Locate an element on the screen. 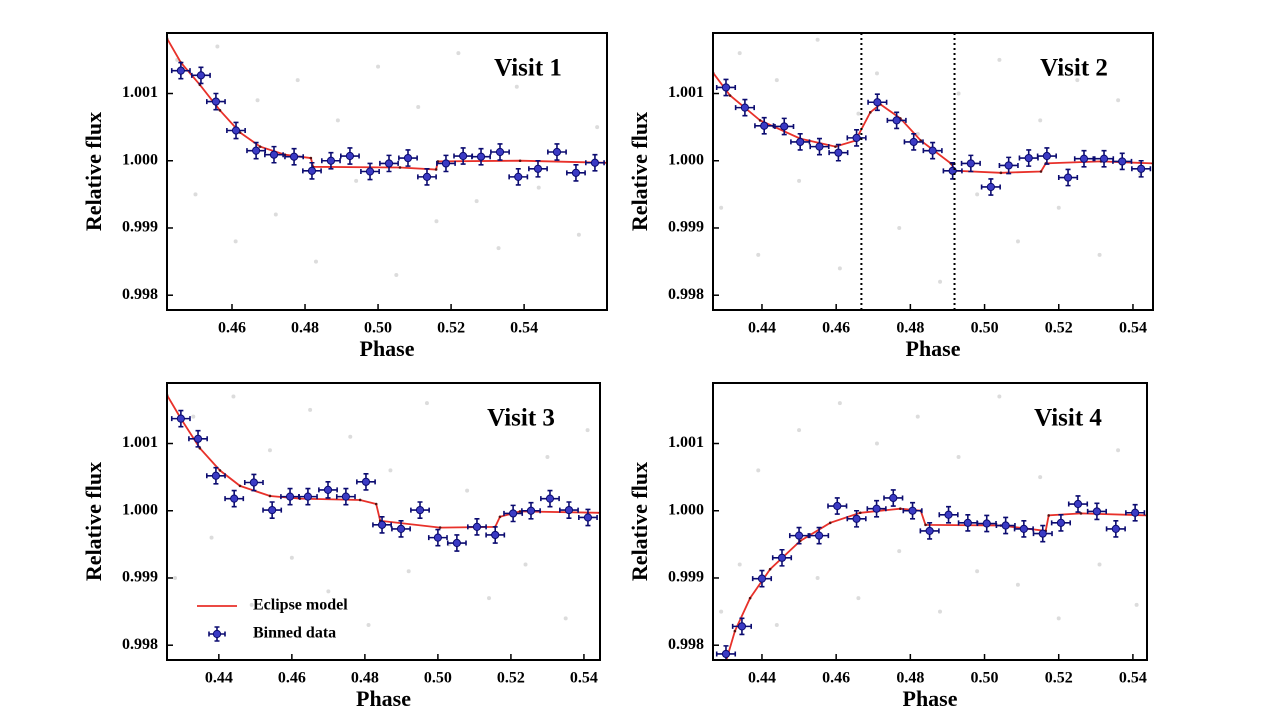 The width and height of the screenshot is (1280, 719). x-tick-label: 0.48 is located at coordinates (910, 328).